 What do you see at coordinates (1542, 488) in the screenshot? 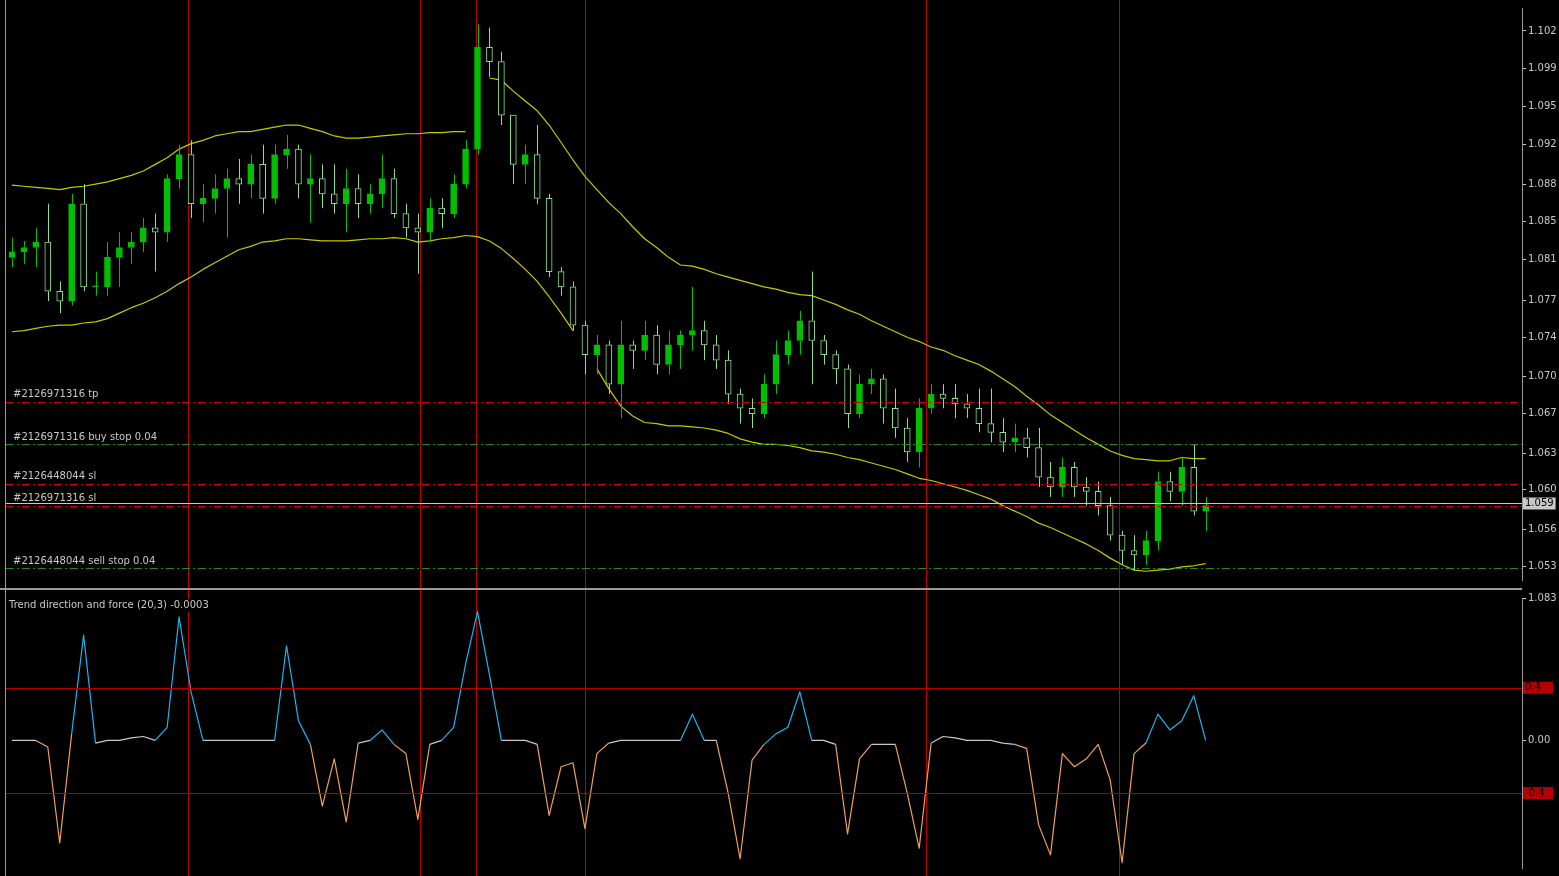
I see `y-tick-label: 1.060` at bounding box center [1542, 488].